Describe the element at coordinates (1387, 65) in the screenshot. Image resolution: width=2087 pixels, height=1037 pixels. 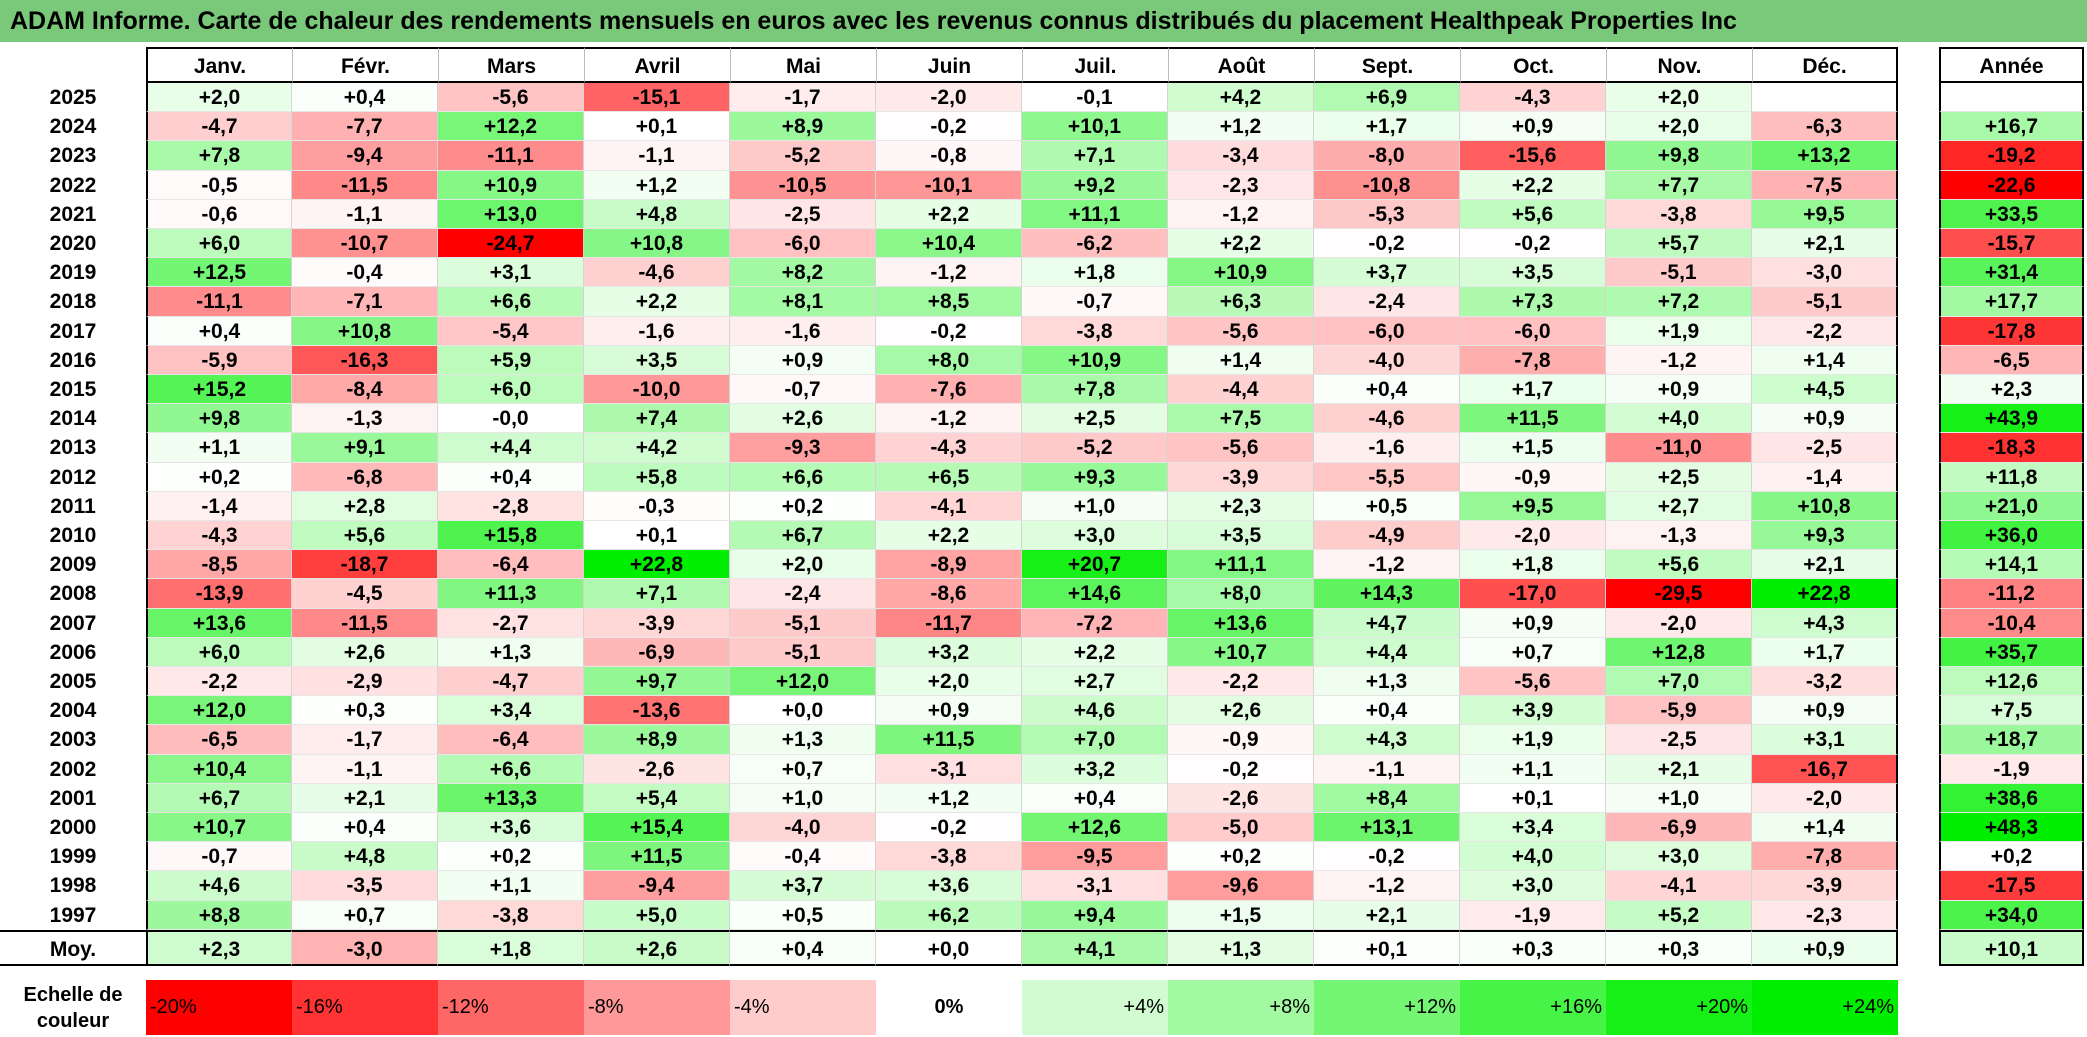
I see `month-header: Sept.` at that location.